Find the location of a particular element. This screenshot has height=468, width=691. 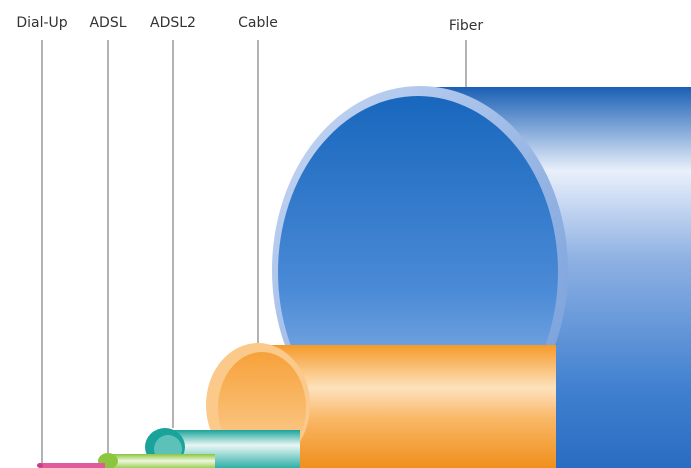

adsl-label: ADSL is located at coordinates (107, 23).